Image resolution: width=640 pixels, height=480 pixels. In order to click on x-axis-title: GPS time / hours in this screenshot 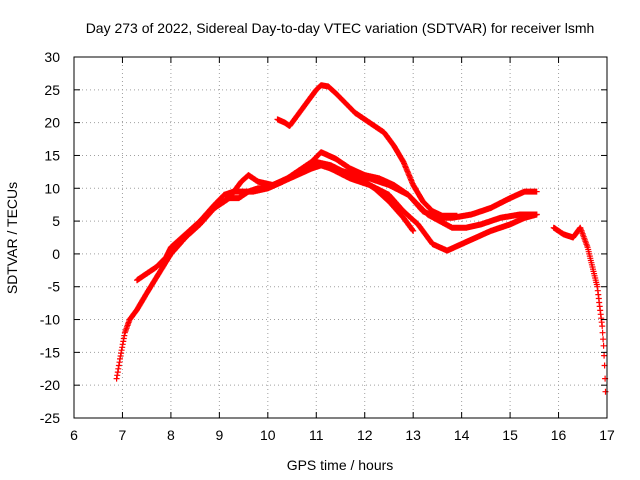, I will do `click(340, 465)`.